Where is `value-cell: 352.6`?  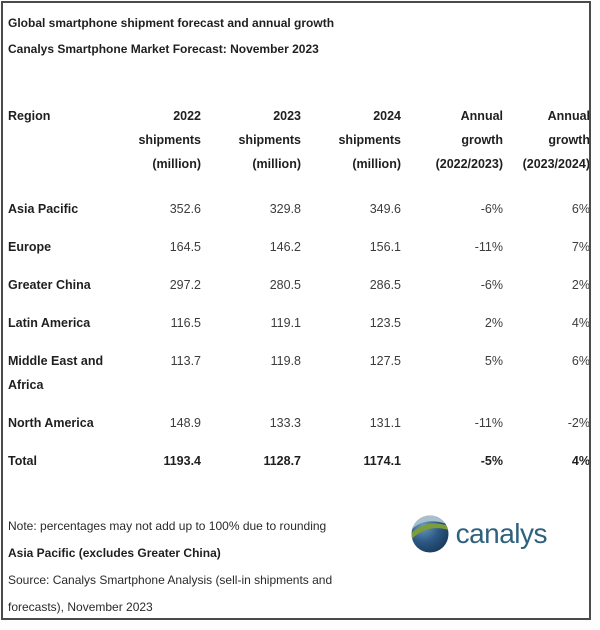
value-cell: 352.6 is located at coordinates (185, 209).